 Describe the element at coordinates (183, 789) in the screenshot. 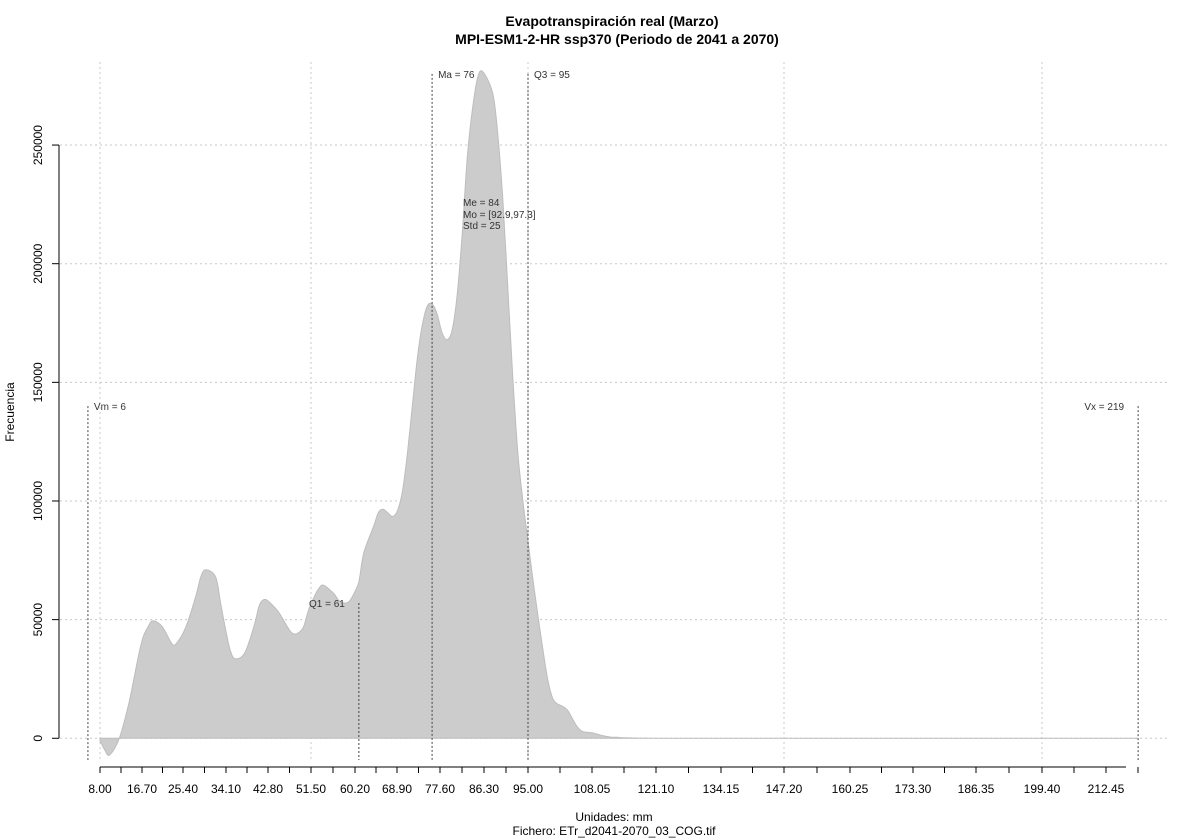

I see `x-tick-label: 25.40` at that location.